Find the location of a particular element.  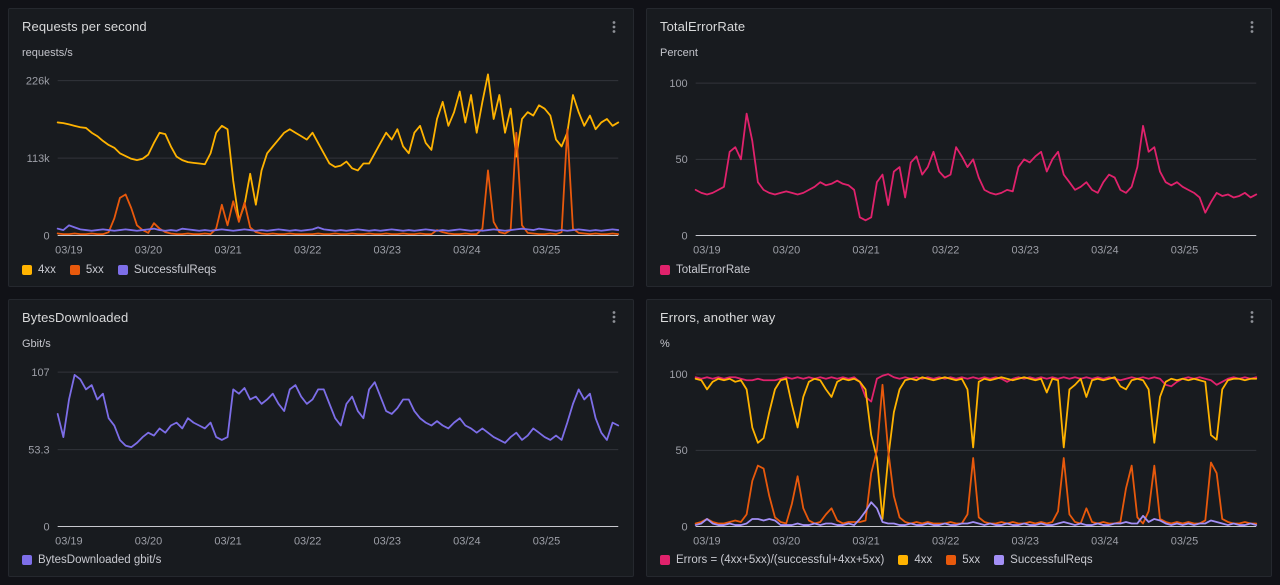

panel-header: Errors, another way is located at coordinates (959, 315).